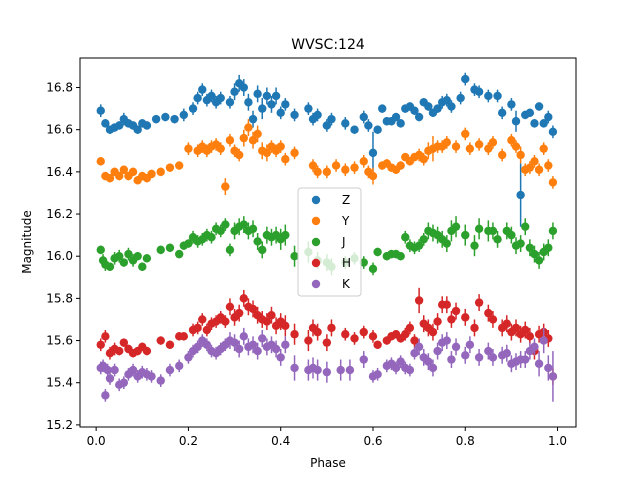  What do you see at coordinates (346, 284) in the screenshot?
I see `legend-label: K` at bounding box center [346, 284].